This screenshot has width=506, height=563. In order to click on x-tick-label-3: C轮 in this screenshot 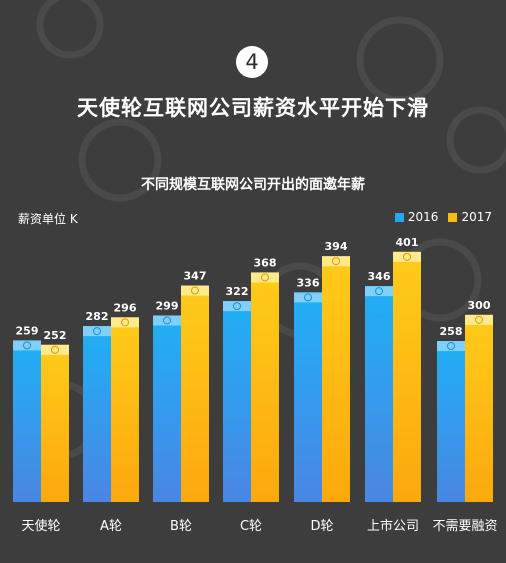, I will do `click(251, 526)`.